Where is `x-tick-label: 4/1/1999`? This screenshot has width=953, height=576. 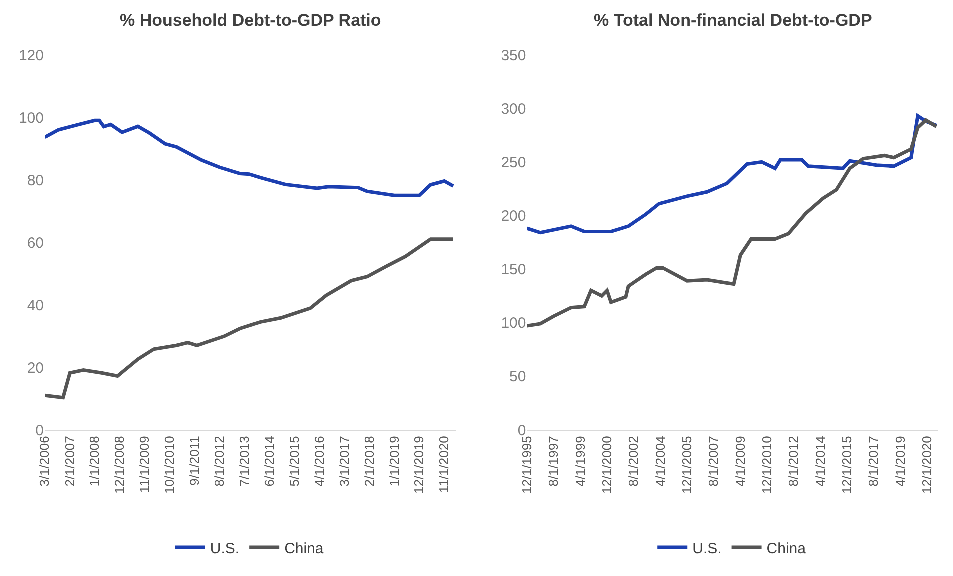
x-tick-label: 4/1/1999 is located at coordinates (580, 461).